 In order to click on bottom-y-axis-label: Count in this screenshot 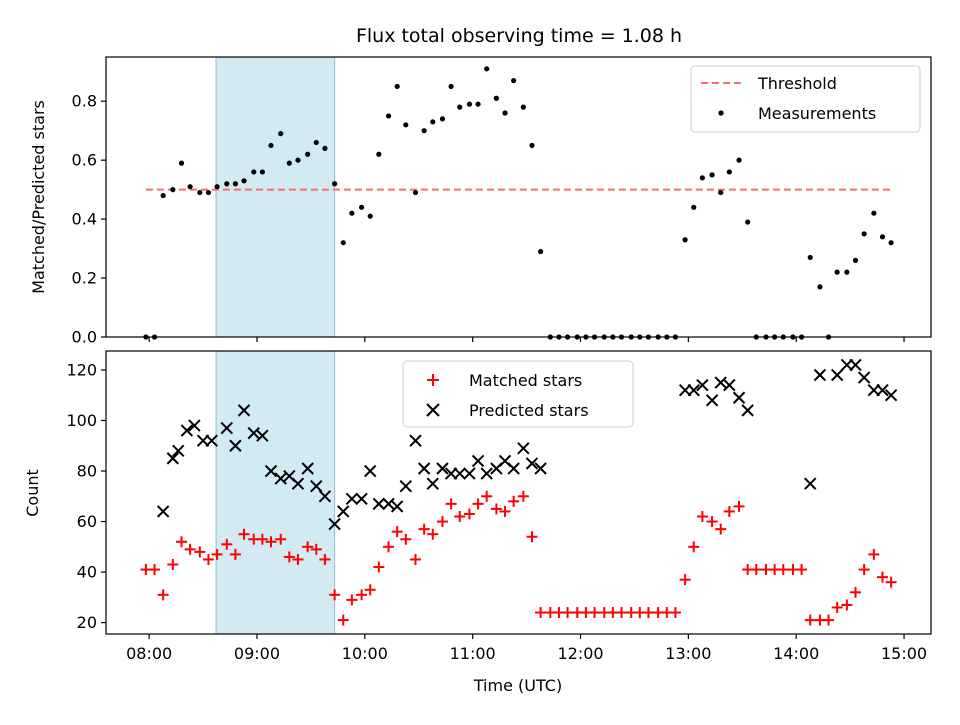, I will do `click(32, 493)`.